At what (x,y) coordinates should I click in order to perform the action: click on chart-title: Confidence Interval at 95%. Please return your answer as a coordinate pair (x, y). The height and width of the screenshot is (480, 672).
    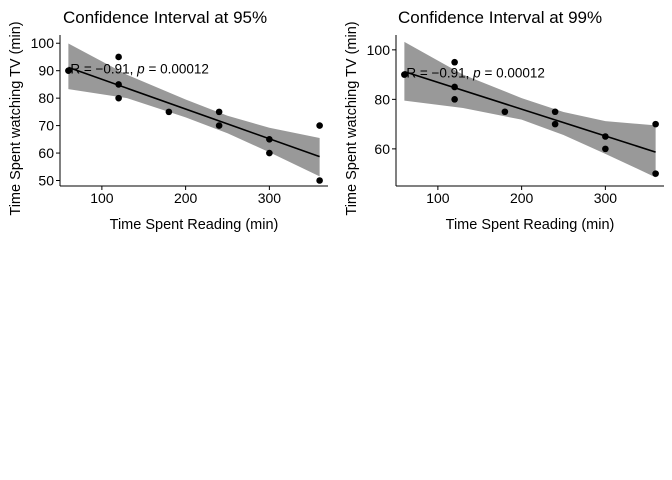
    Looking at the image, I should click on (165, 17).